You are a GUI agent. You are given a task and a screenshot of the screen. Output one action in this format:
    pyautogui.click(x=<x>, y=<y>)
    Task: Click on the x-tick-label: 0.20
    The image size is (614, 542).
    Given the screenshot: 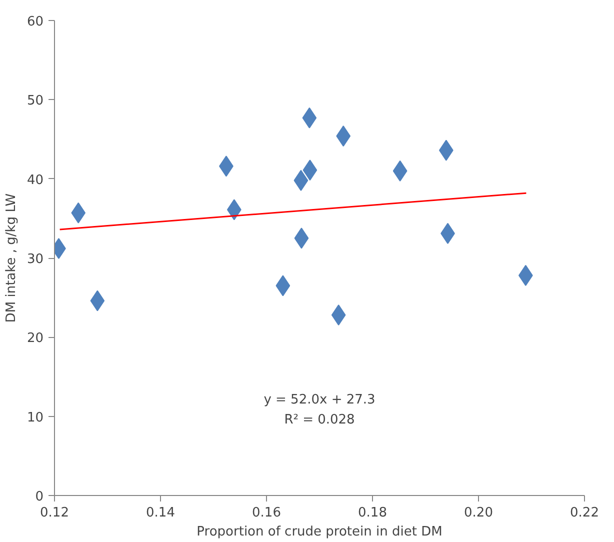 What is the action you would take?
    pyautogui.click(x=478, y=513)
    